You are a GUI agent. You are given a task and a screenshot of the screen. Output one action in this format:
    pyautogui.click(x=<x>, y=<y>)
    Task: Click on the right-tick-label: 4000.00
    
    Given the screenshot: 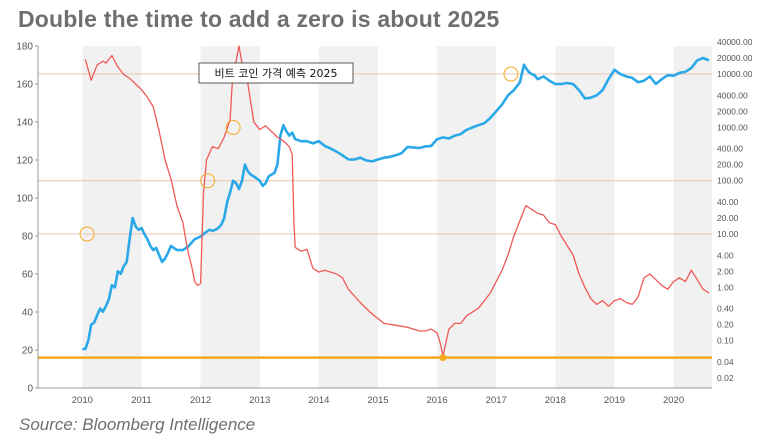 What is the action you would take?
    pyautogui.click(x=732, y=95)
    